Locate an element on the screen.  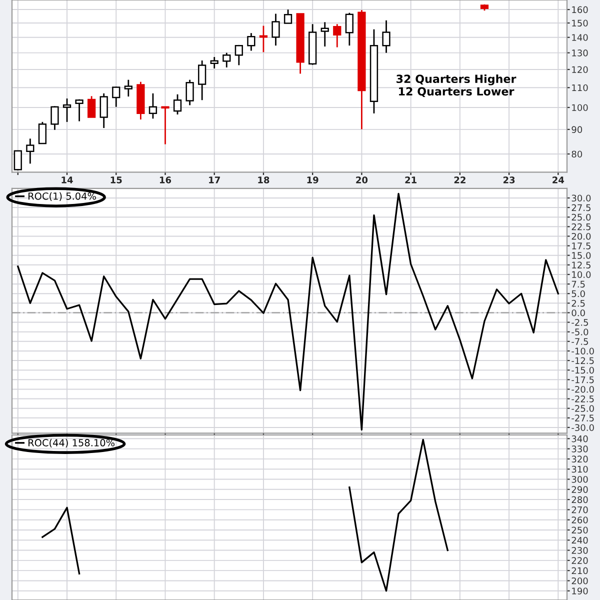
y-tick-label: 10.0 is located at coordinates (581, 274).